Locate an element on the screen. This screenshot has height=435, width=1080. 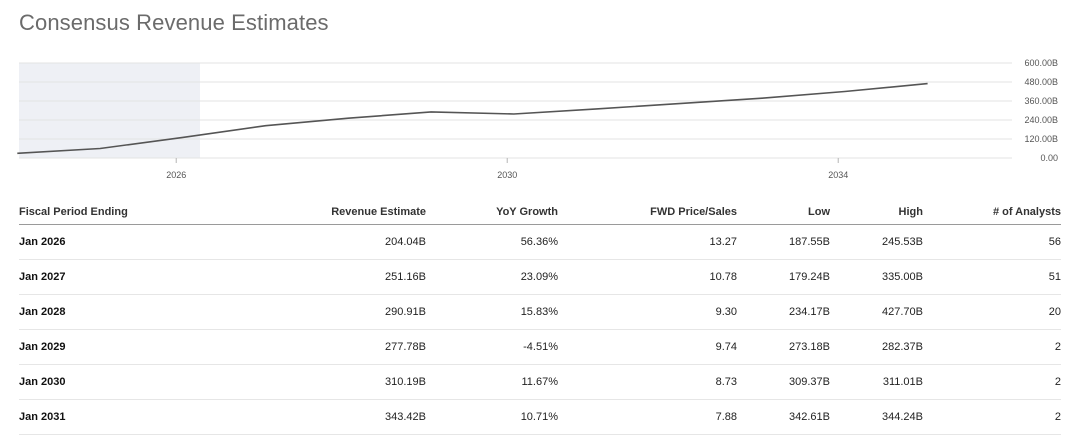
cell-revenue-estimate: 310.19B is located at coordinates (322, 382).